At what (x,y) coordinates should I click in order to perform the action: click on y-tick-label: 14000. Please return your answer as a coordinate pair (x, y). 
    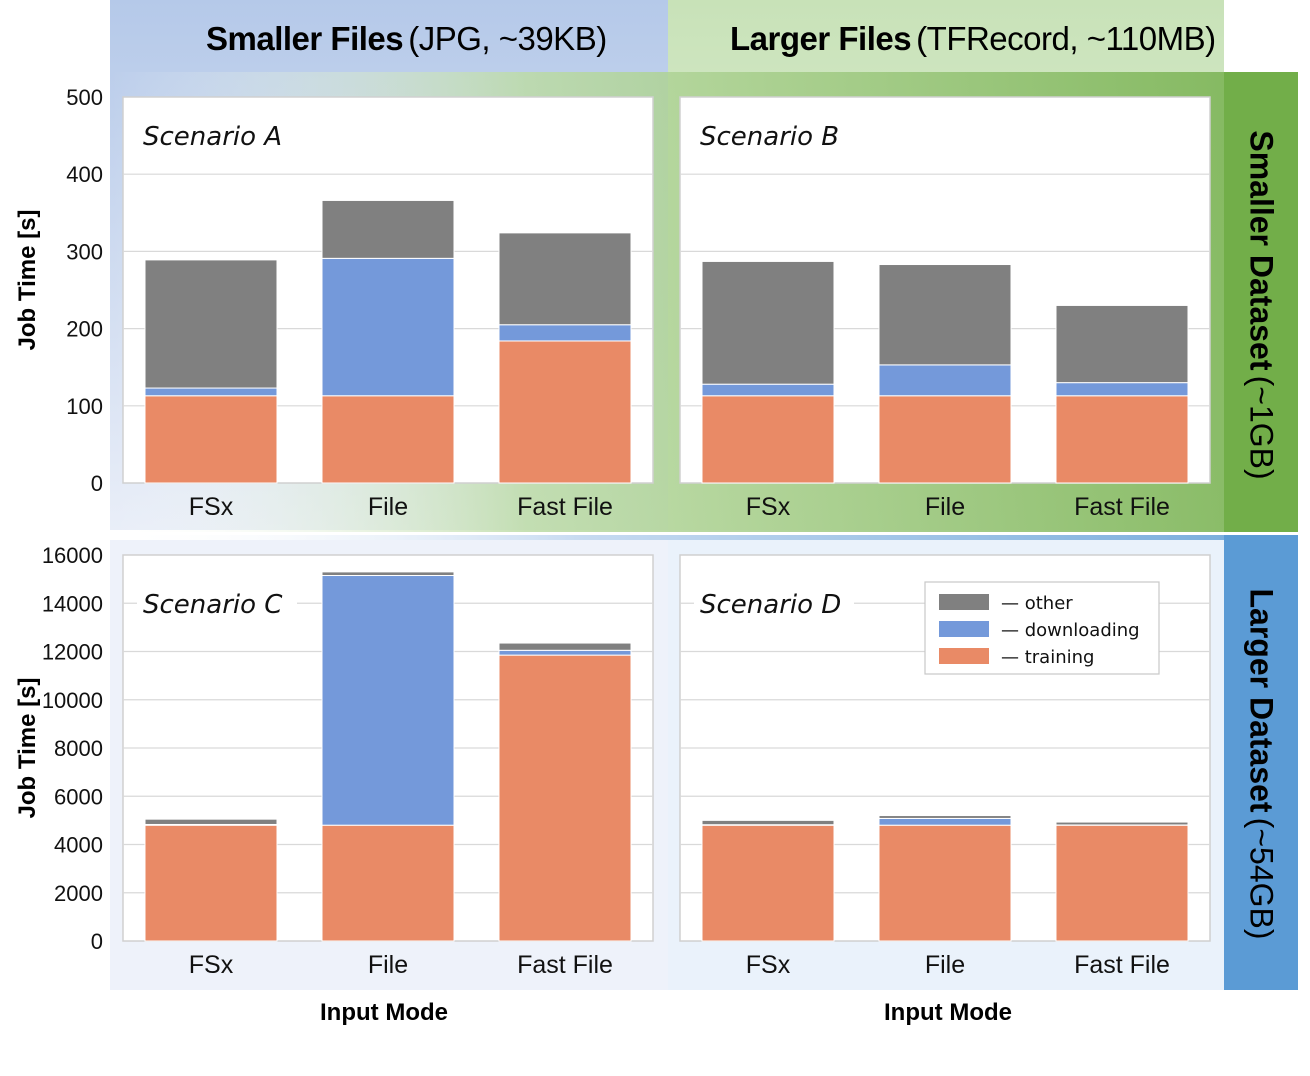
    Looking at the image, I should click on (72, 603).